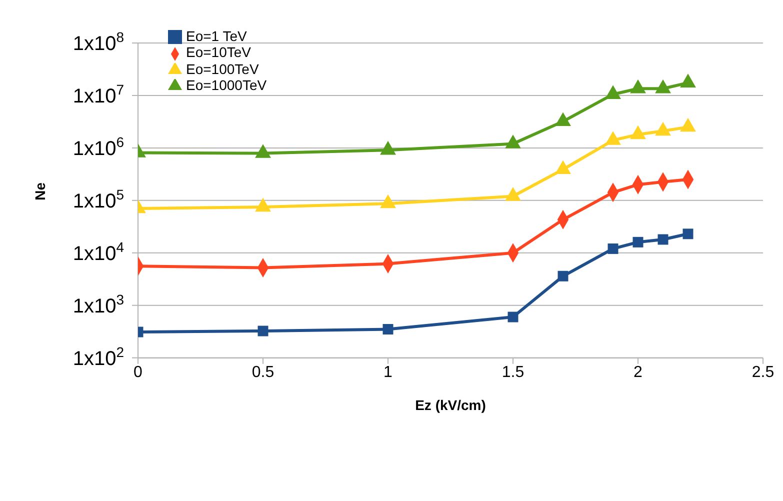 This screenshot has width=783, height=501. Describe the element at coordinates (98, 42) in the screenshot. I see `y-tick-label: 1x10$^{8}$` at that location.